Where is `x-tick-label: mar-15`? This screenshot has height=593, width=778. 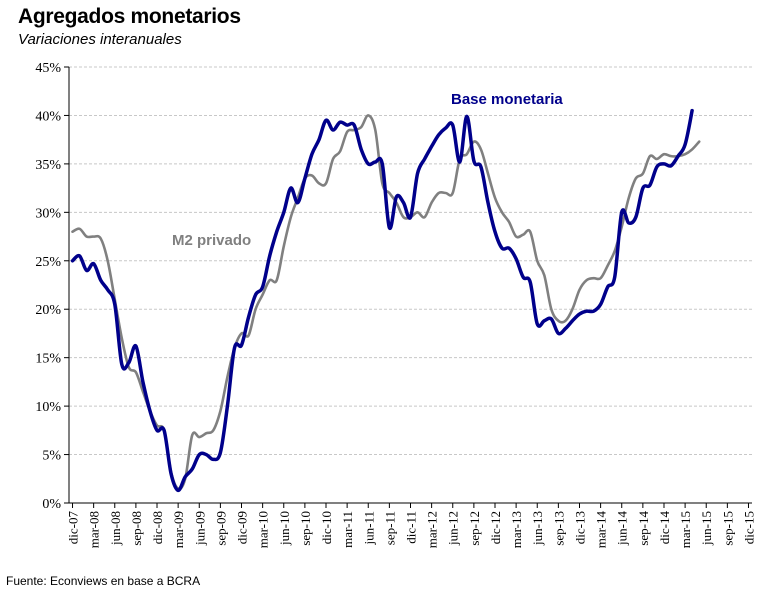 x-tick-label: mar-15 is located at coordinates (685, 529).